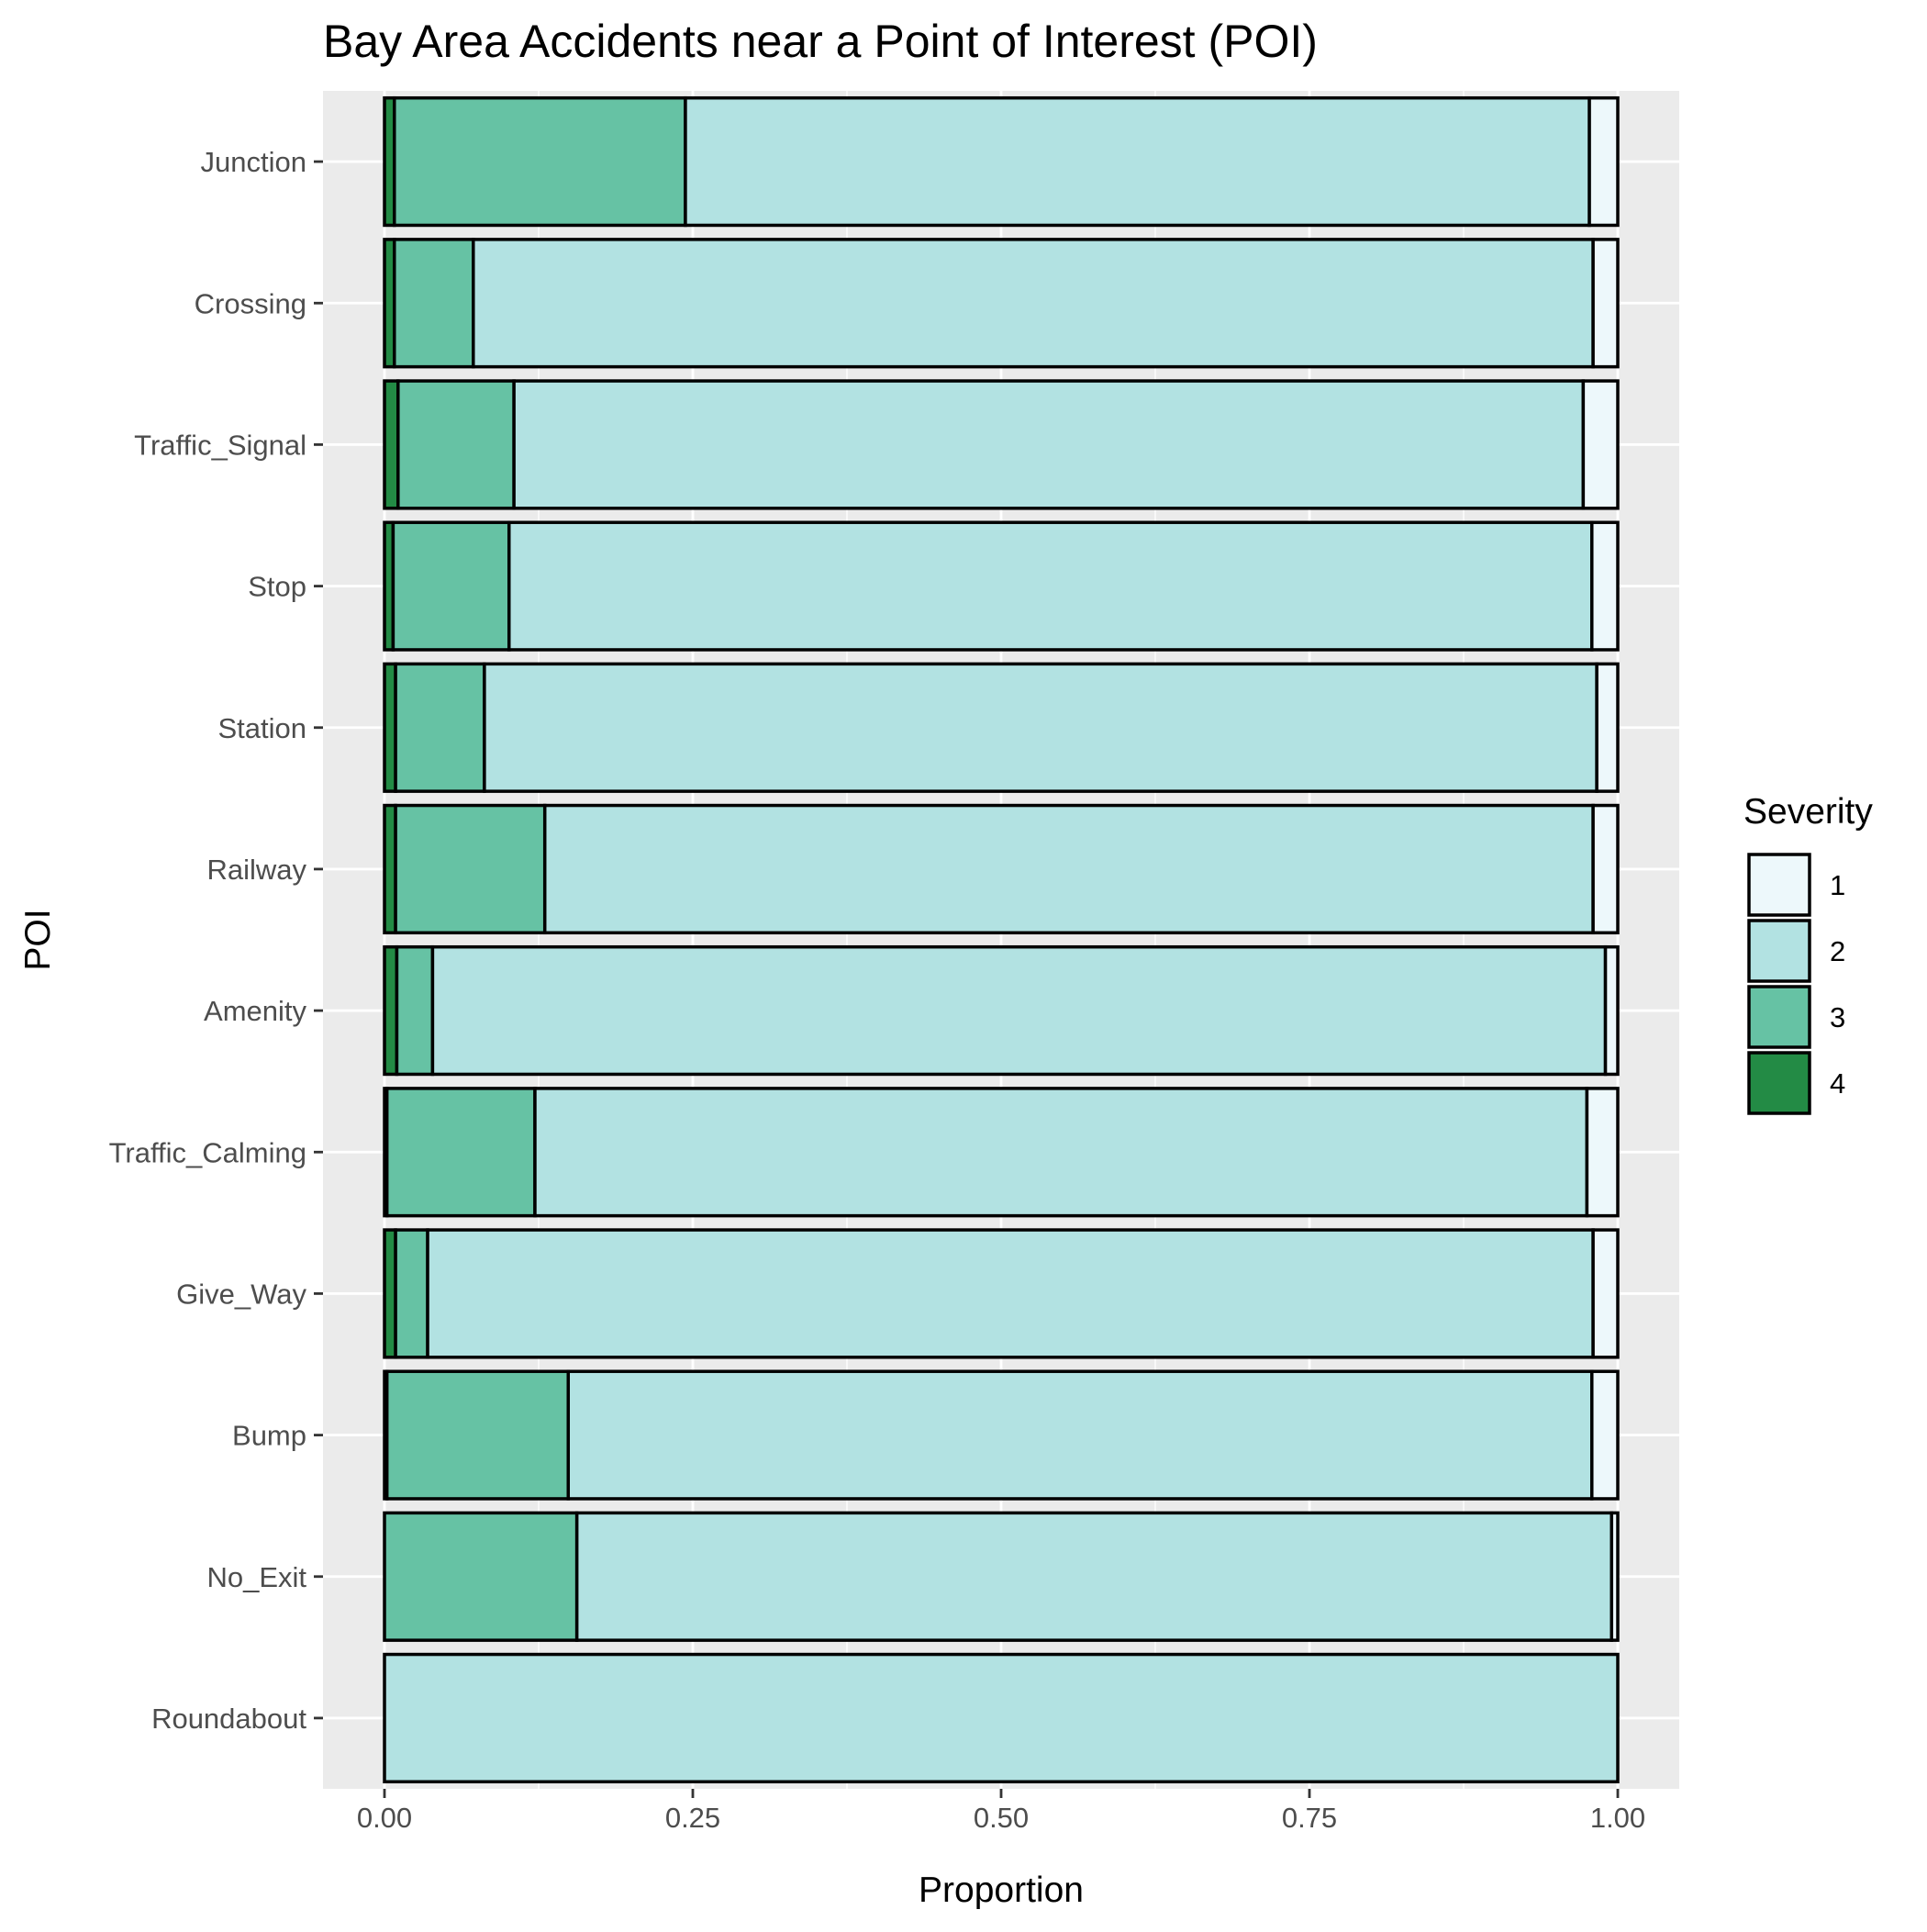 The height and width of the screenshot is (1932, 1927). Describe the element at coordinates (1001, 1818) in the screenshot. I see `x-tick-label: 0.50` at that location.